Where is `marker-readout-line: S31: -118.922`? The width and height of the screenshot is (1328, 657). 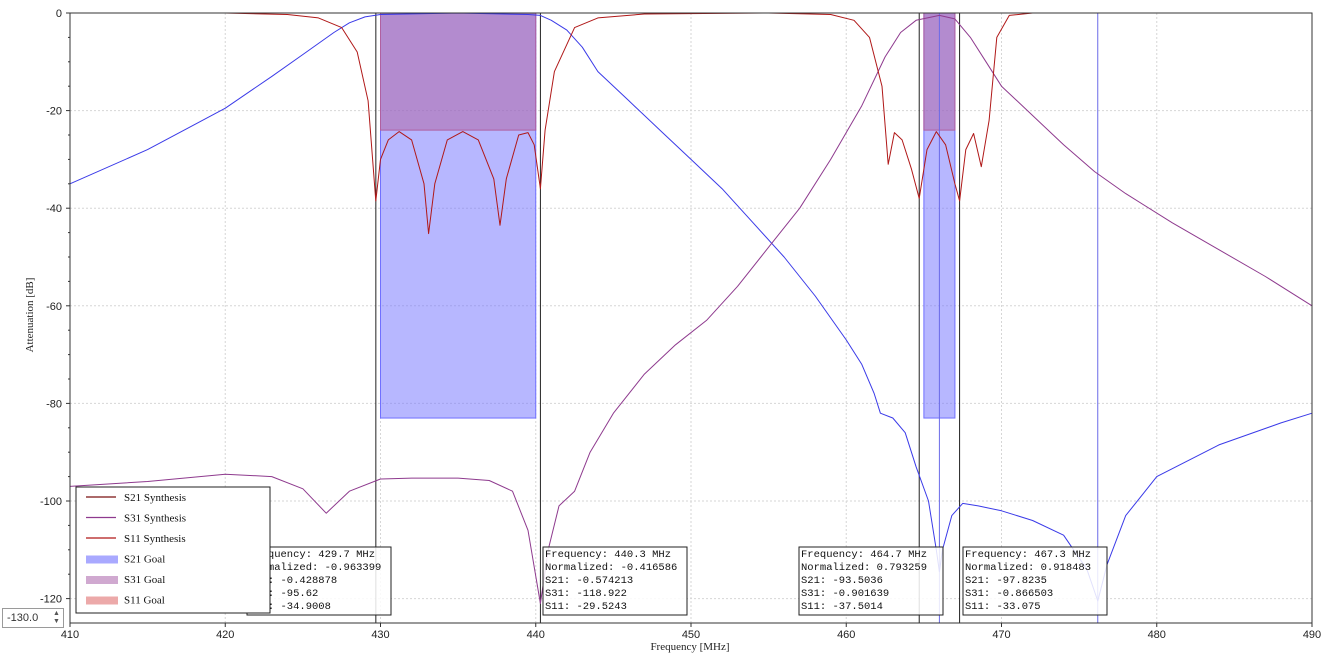
marker-readout-line: S31: -118.922 is located at coordinates (586, 594).